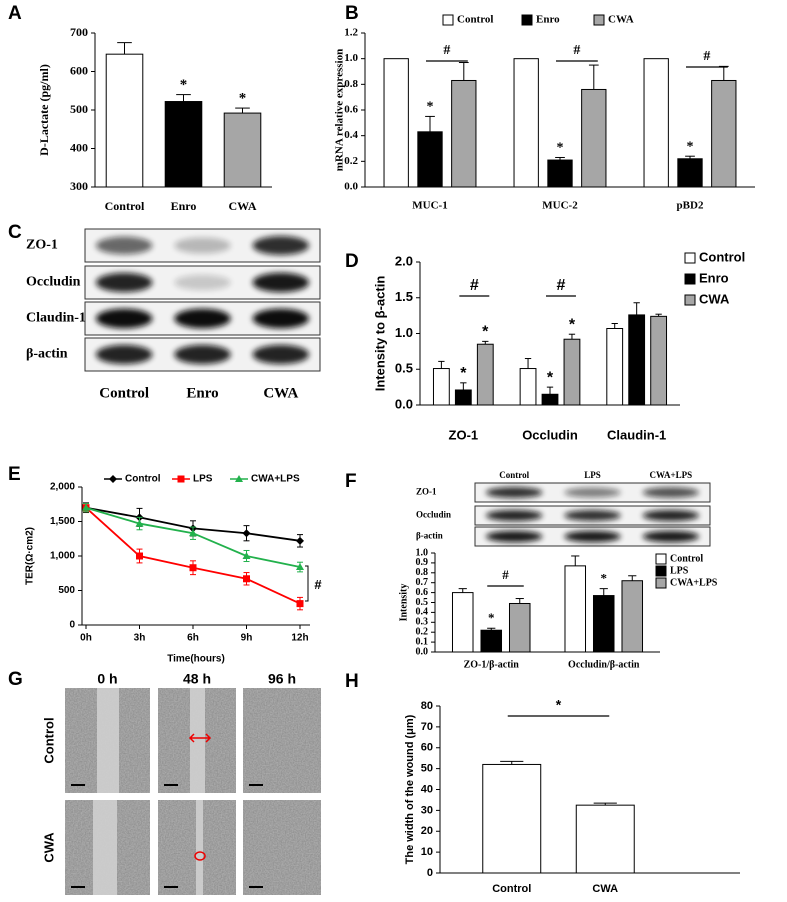 This screenshot has width=787, height=902. Describe the element at coordinates (427, 810) in the screenshot. I see `y-tick-label: 30` at that location.